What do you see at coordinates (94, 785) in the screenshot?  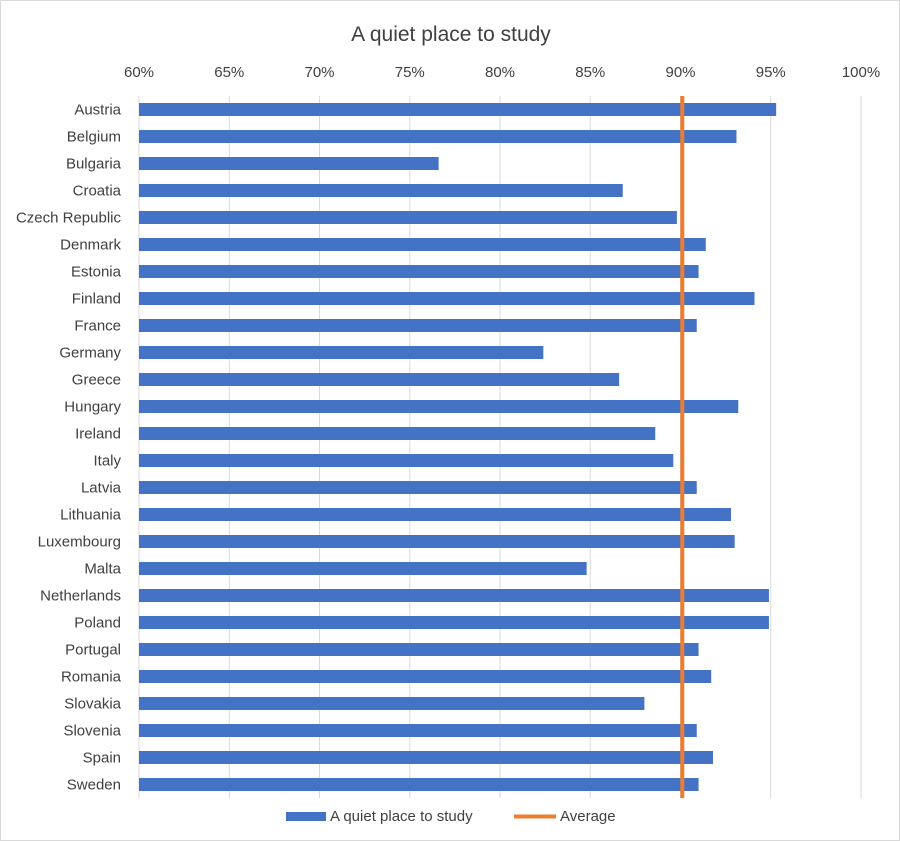 I see `category-label: Sweden` at bounding box center [94, 785].